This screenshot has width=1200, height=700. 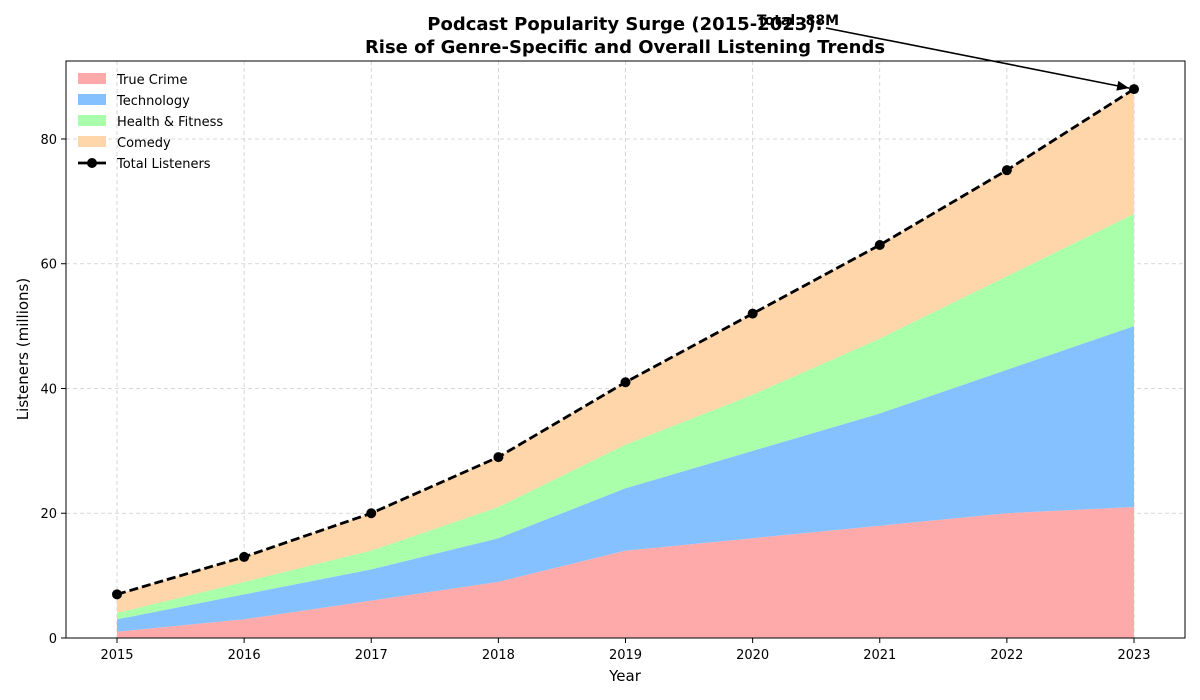 What do you see at coordinates (1133, 655) in the screenshot?
I see `x-tick-label: 2023` at bounding box center [1133, 655].